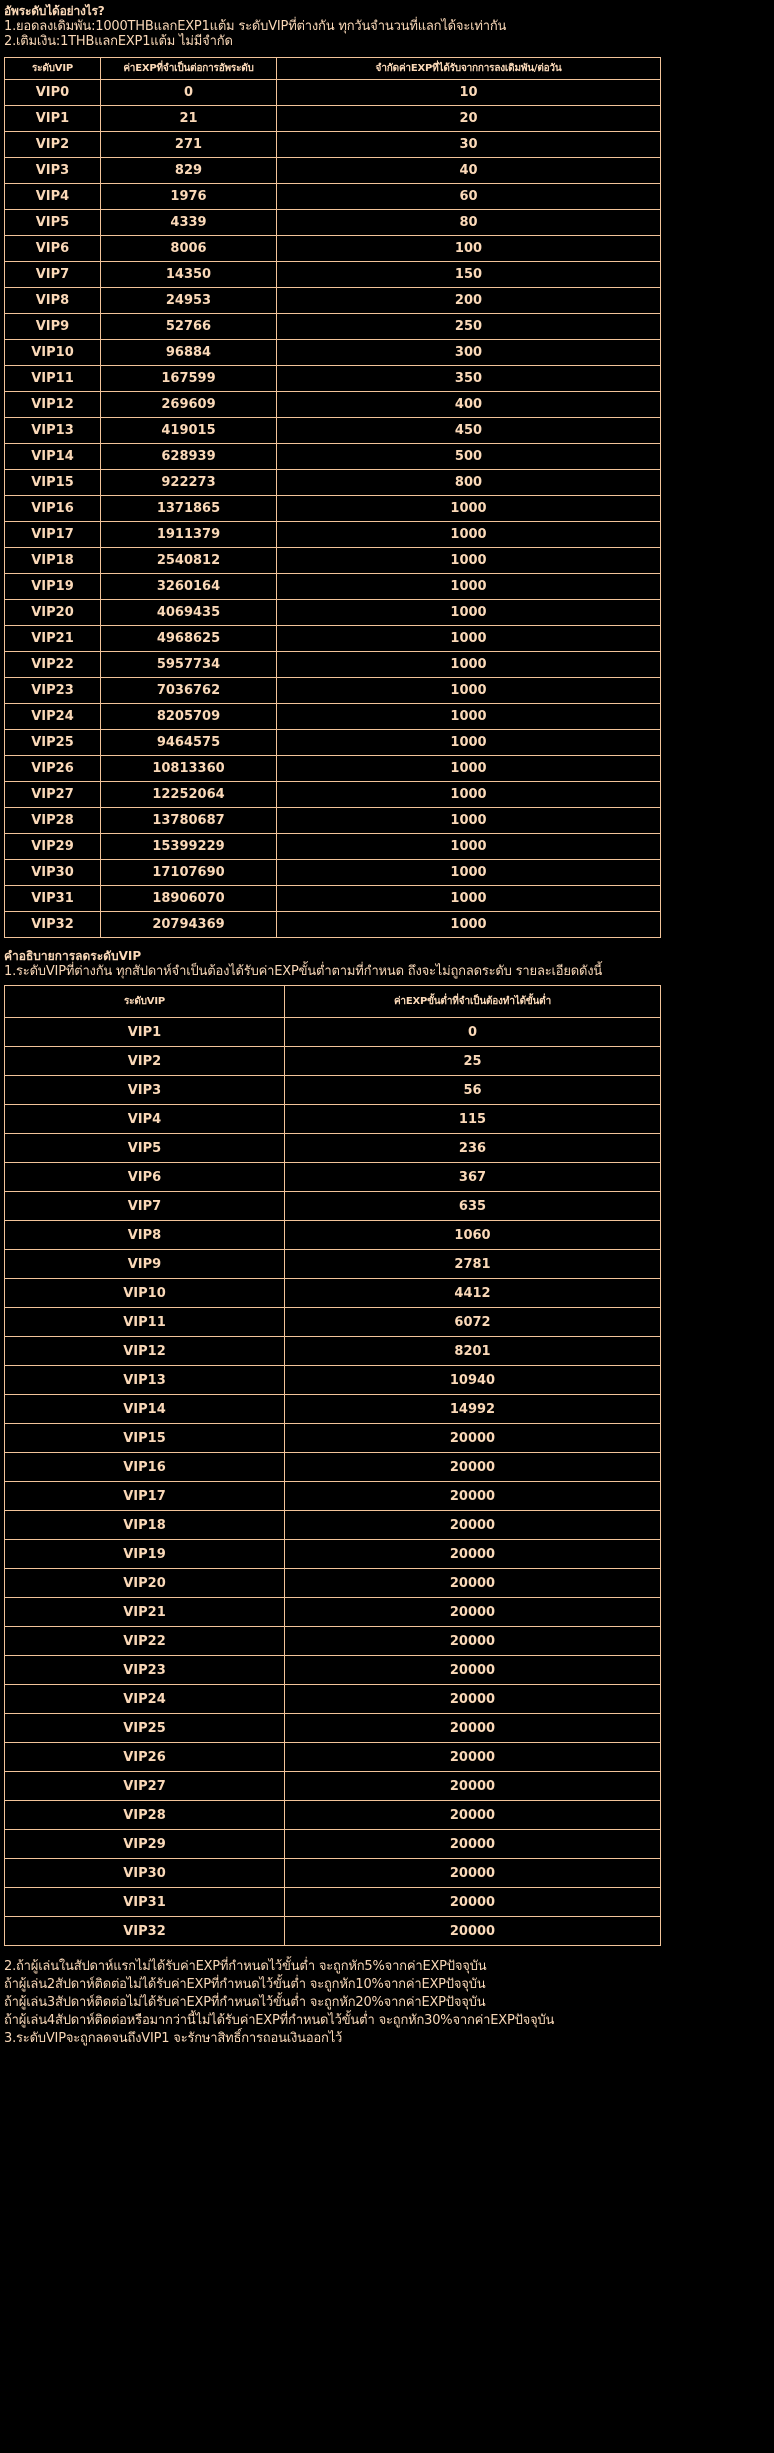  What do you see at coordinates (468, 456) in the screenshot?
I see `cell-exp-daily-cap: 500` at bounding box center [468, 456].